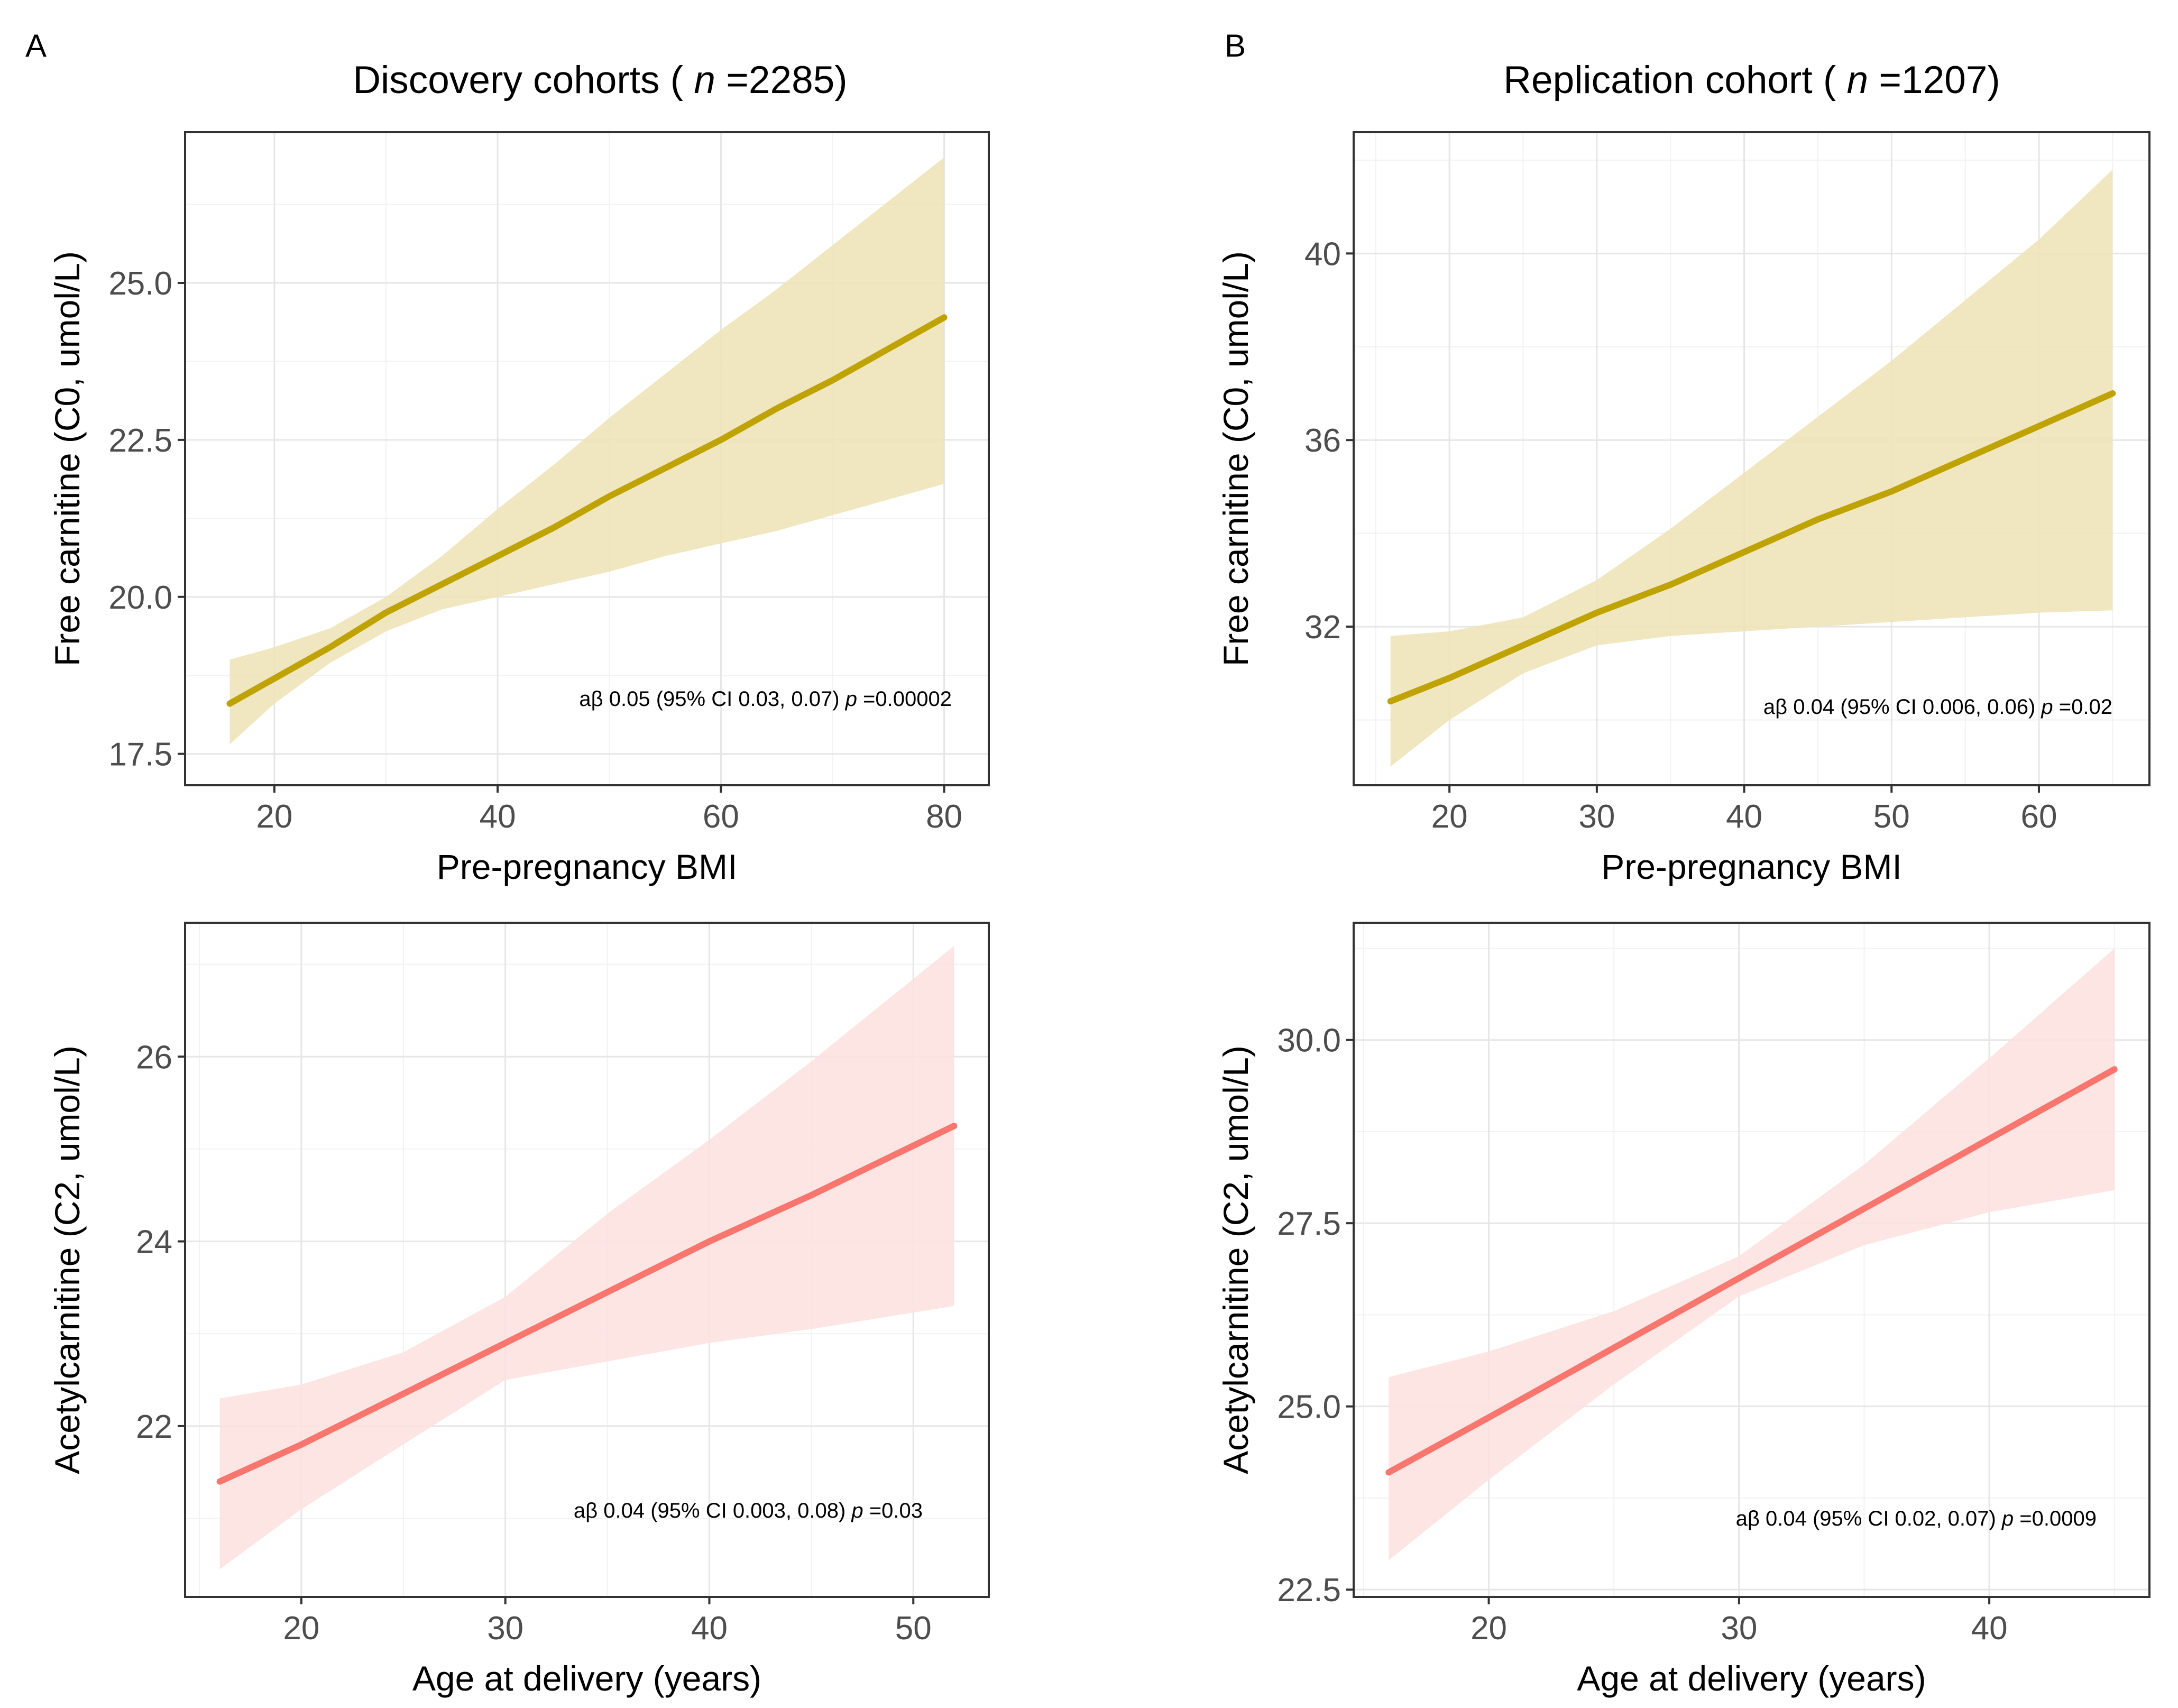  I want to click on p2-annotation-estimate: aβ 0.04 (95% CI 0.006, 0.06), so click(1902, 707).